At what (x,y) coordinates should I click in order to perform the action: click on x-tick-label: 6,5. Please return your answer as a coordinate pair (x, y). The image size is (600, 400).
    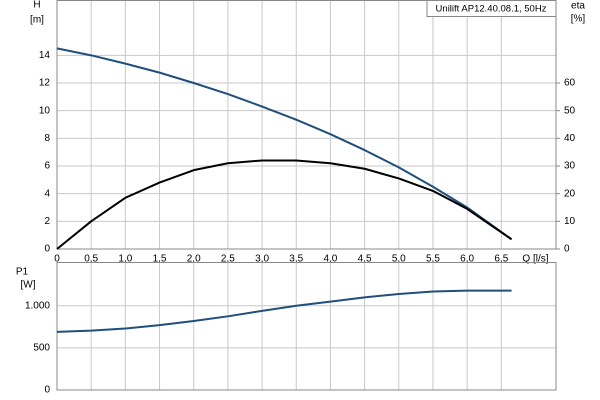
    Looking at the image, I should click on (501, 259).